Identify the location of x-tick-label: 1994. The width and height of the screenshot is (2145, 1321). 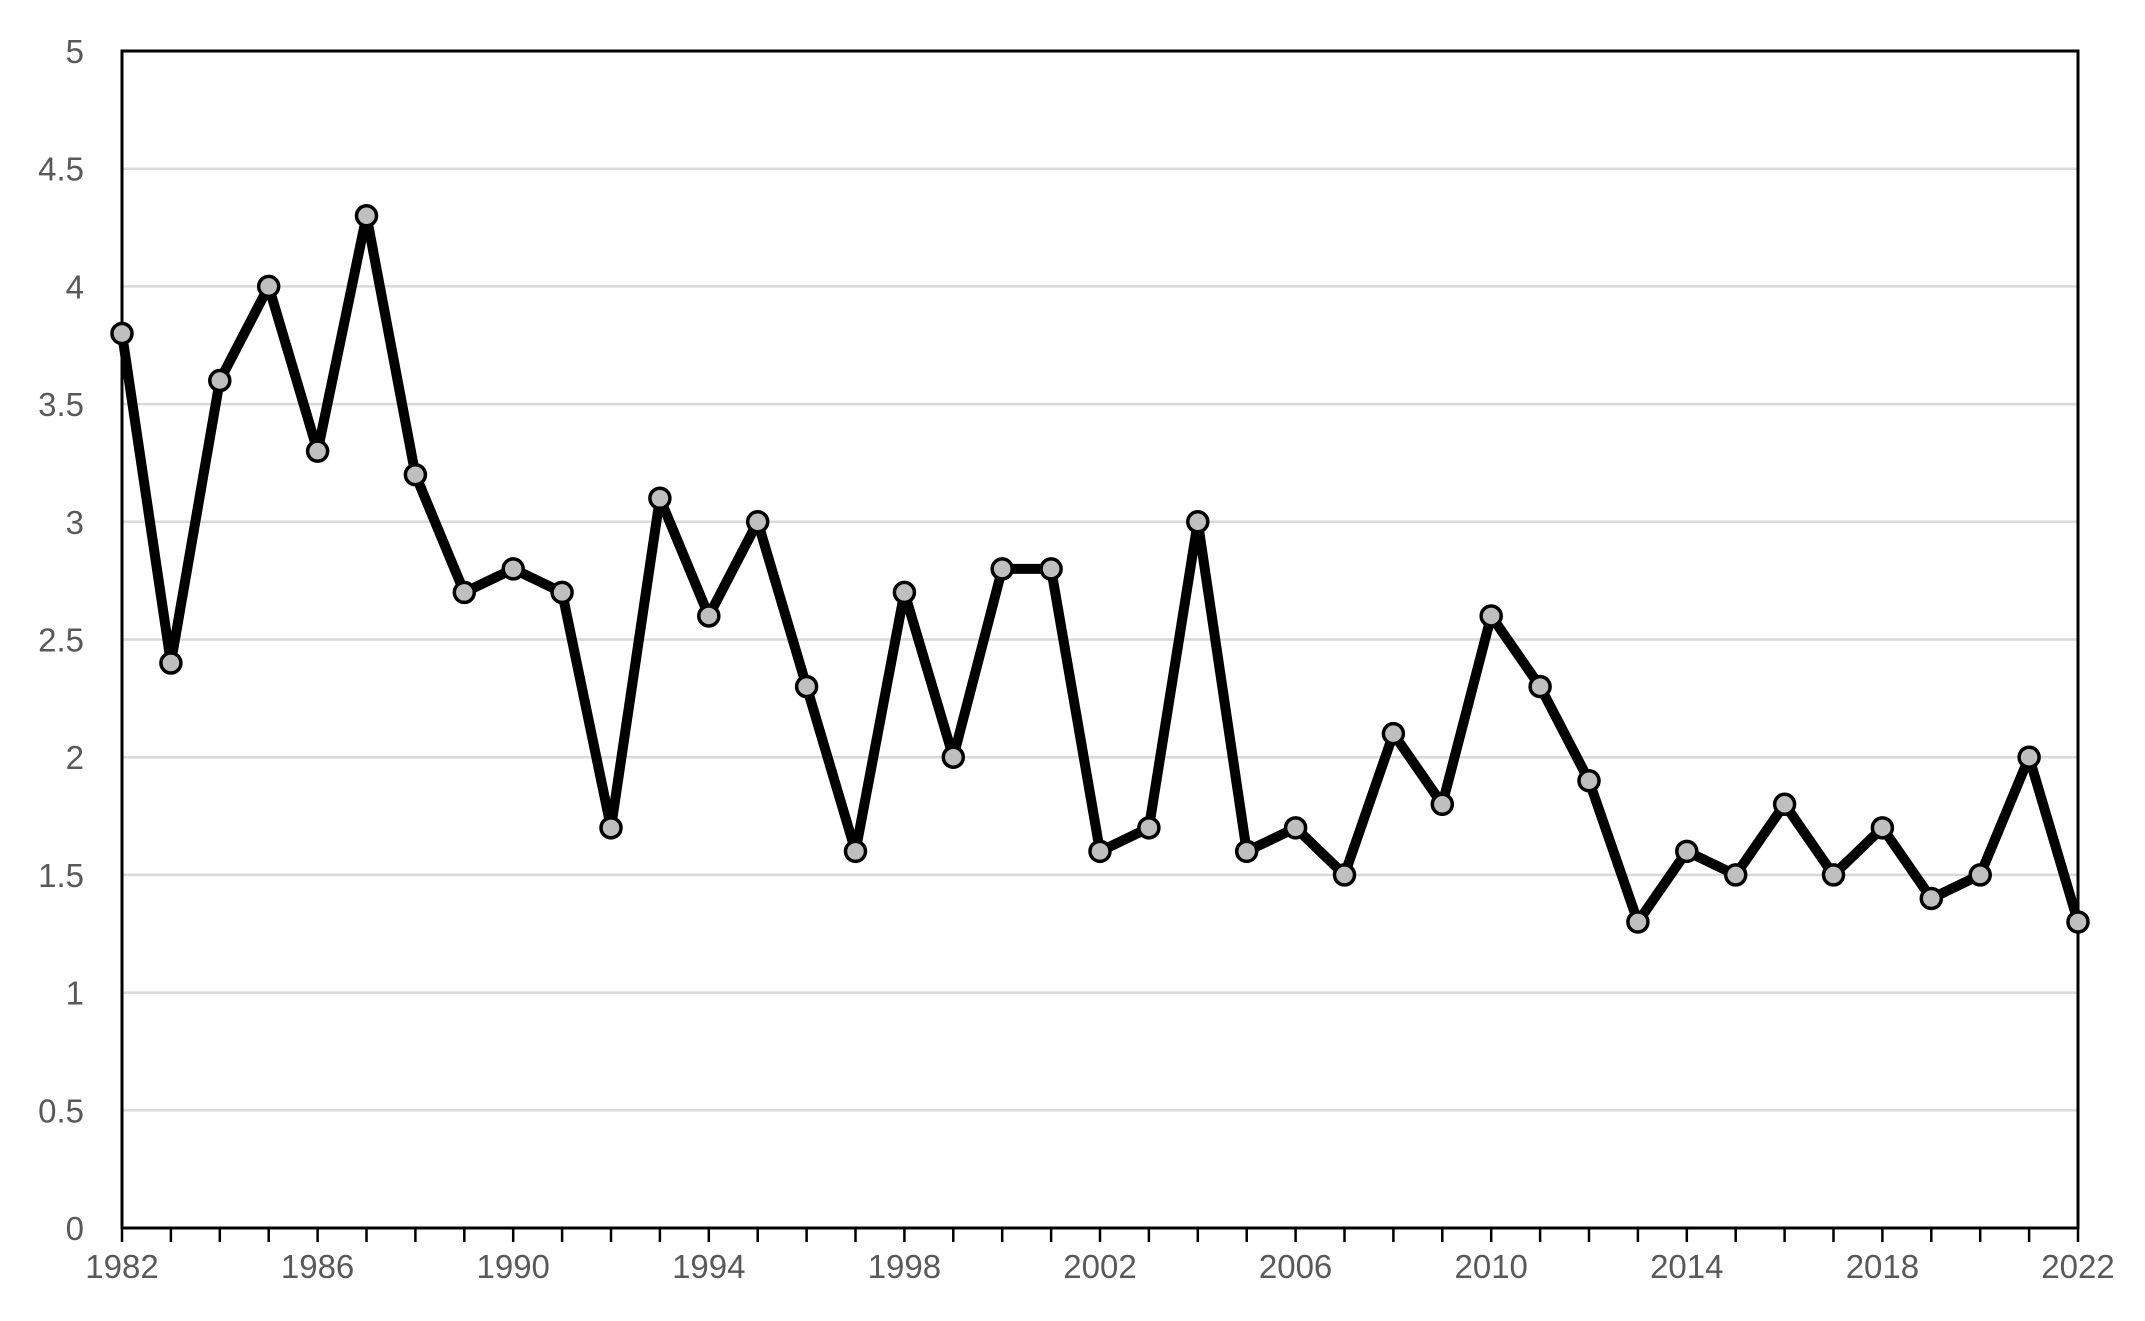
(708, 1266).